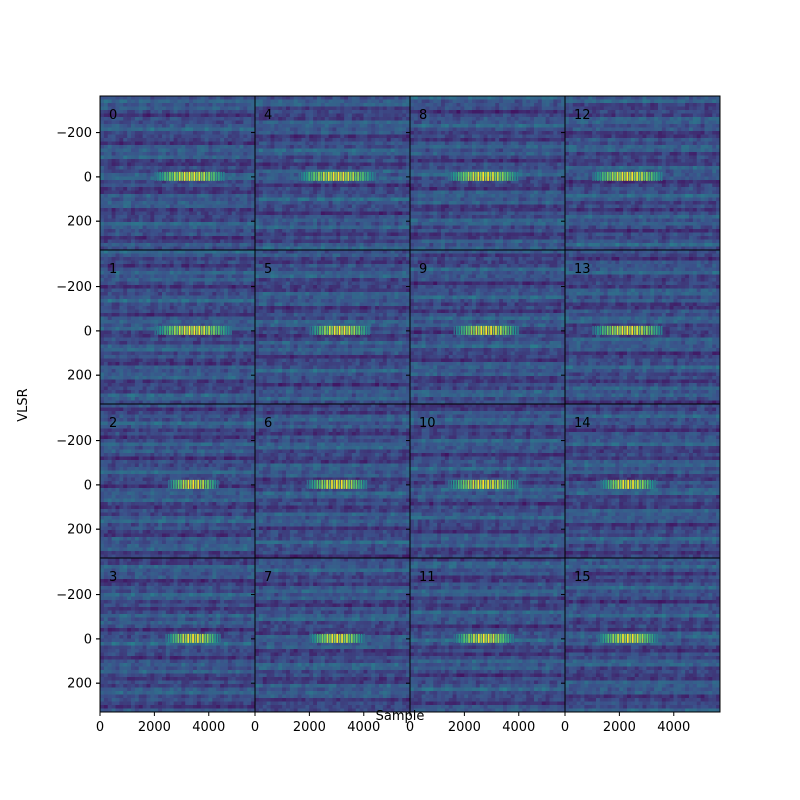 This screenshot has width=800, height=800. I want to click on panel-number-14: 14, so click(582, 423).